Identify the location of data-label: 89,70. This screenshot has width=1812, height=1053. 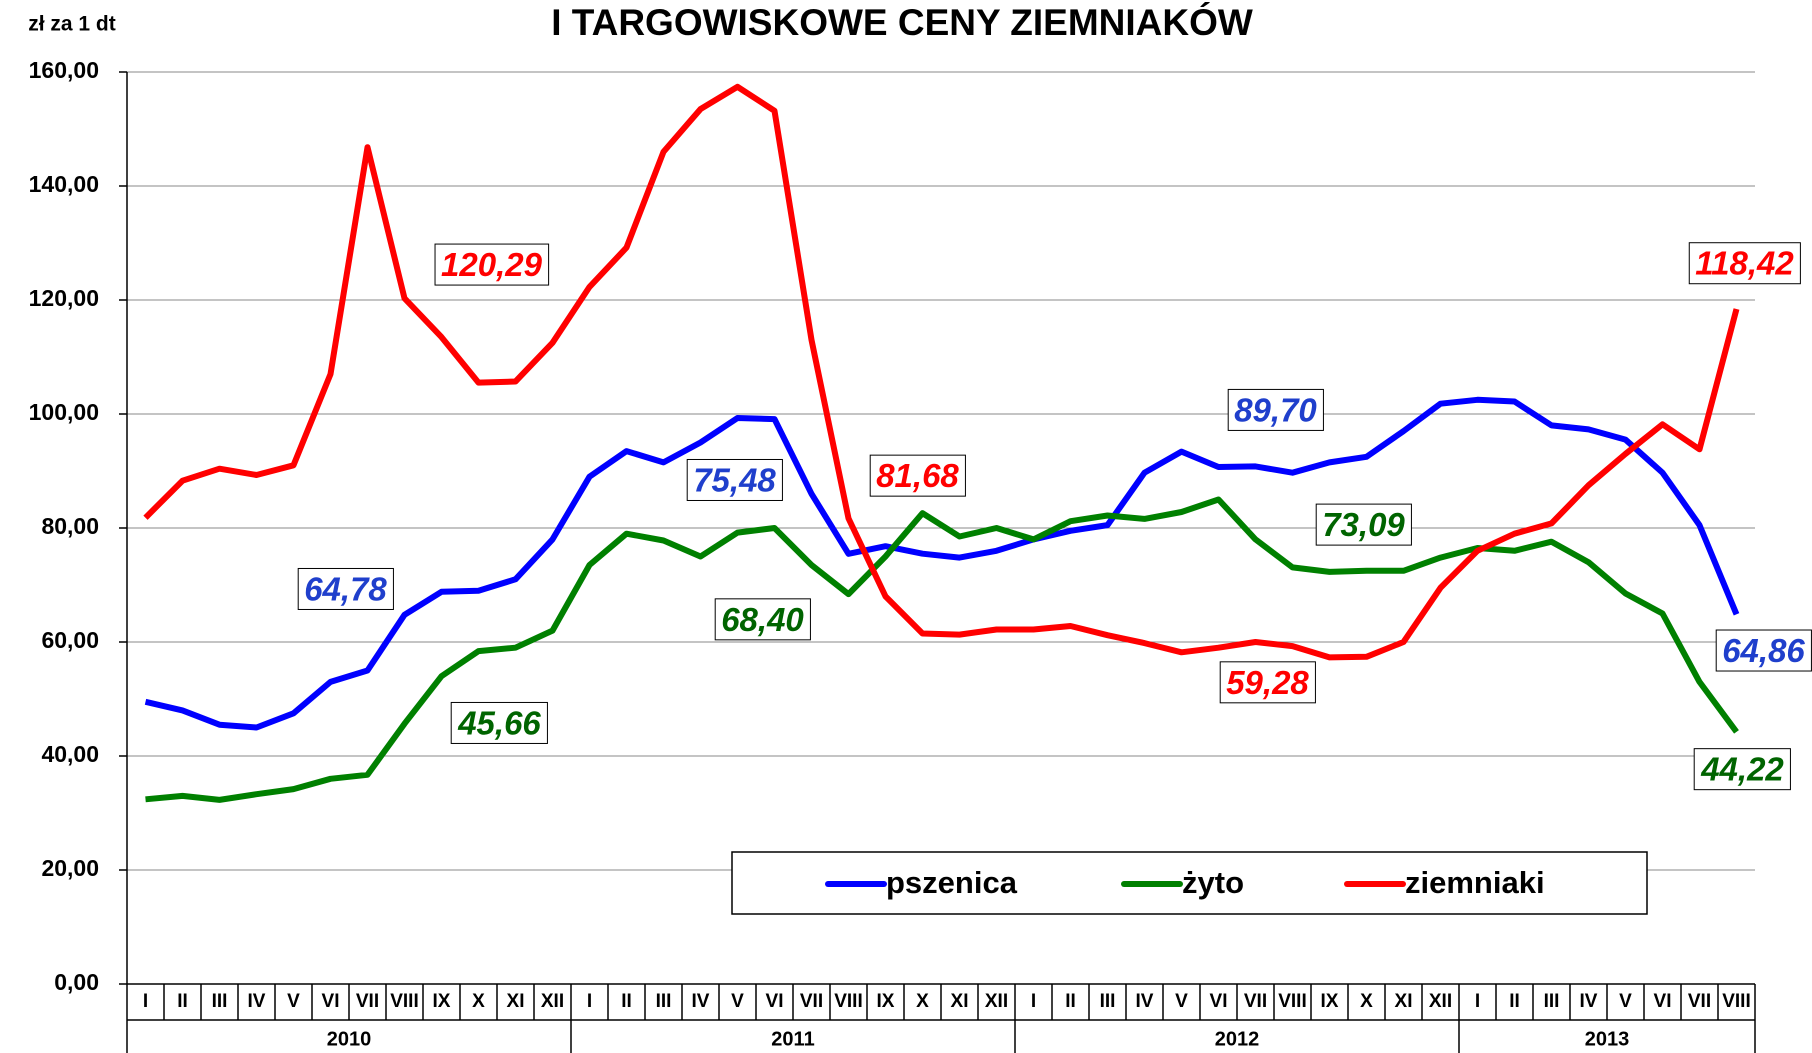
(1275, 409).